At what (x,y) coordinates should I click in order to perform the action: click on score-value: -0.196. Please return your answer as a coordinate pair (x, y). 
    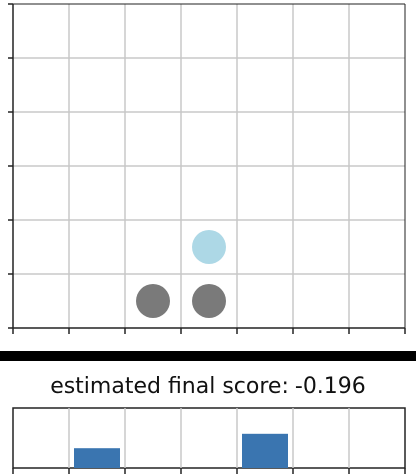
    Looking at the image, I should click on (330, 386).